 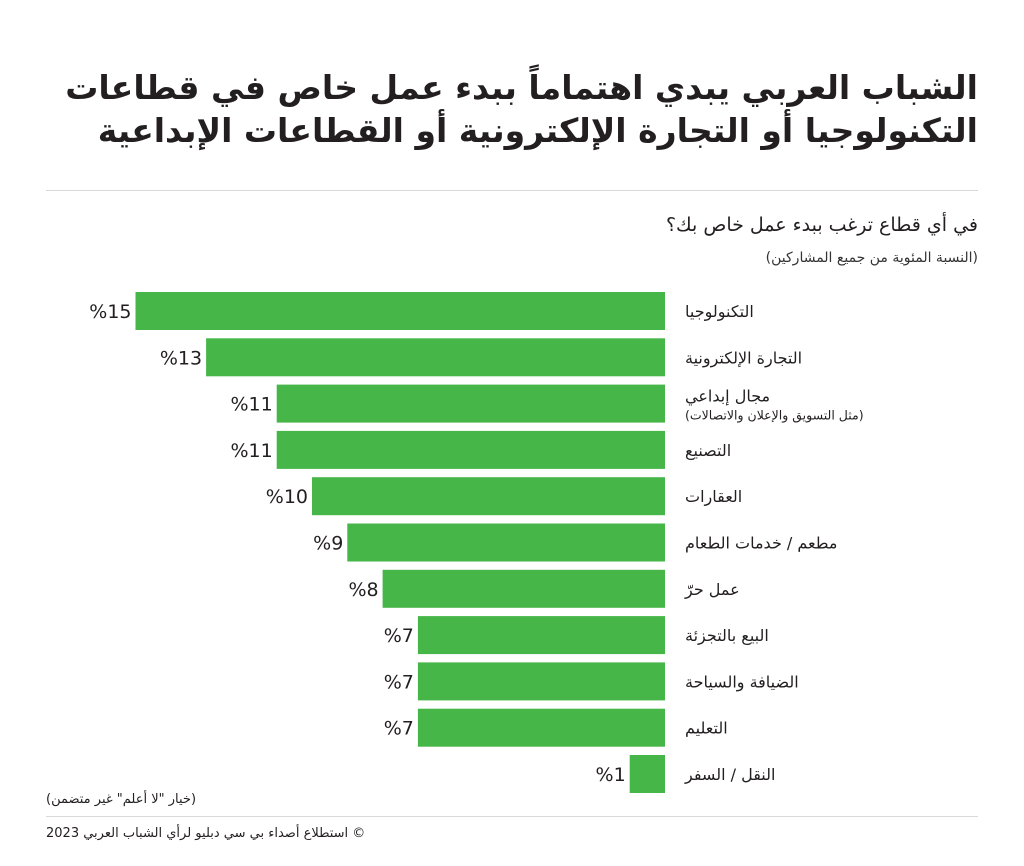 What do you see at coordinates (761, 543) in the screenshot?
I see `category-label-5: مطعم / خدمات الطعام` at bounding box center [761, 543].